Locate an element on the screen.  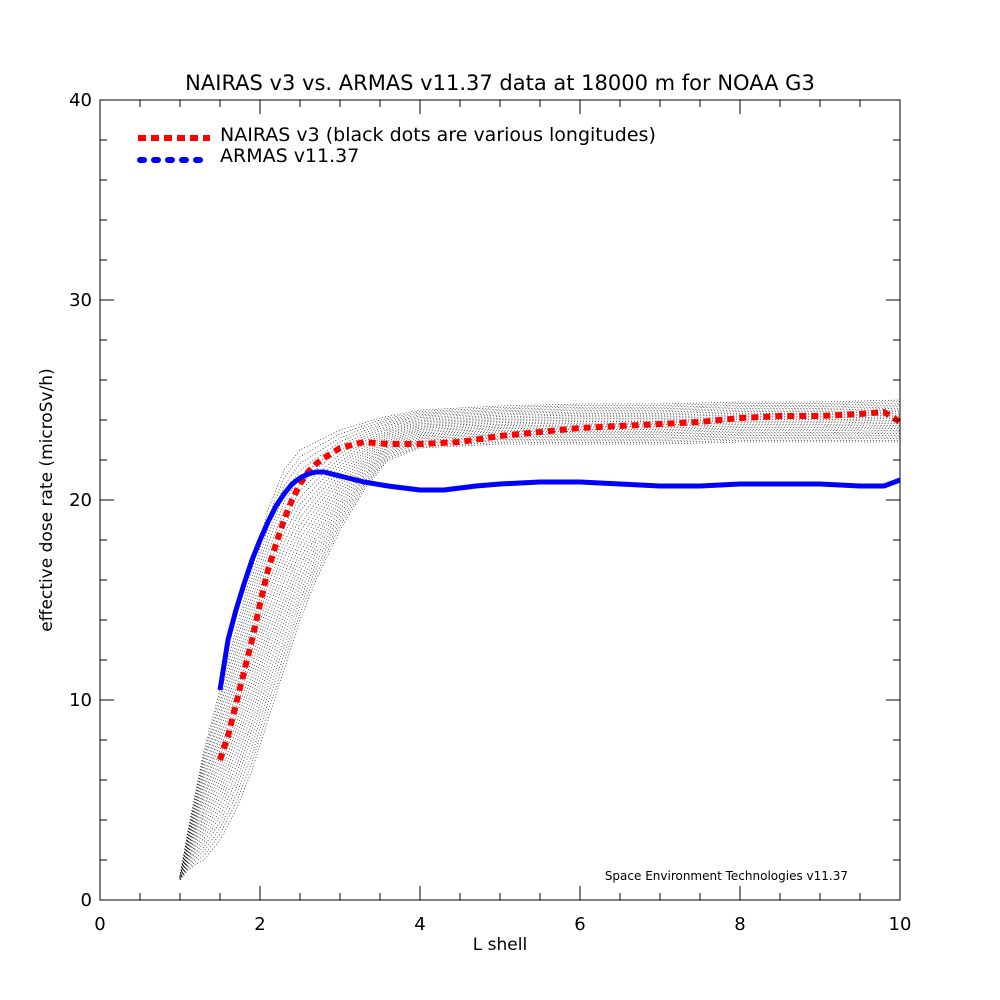
x-tick-label: 2 is located at coordinates (259, 924).